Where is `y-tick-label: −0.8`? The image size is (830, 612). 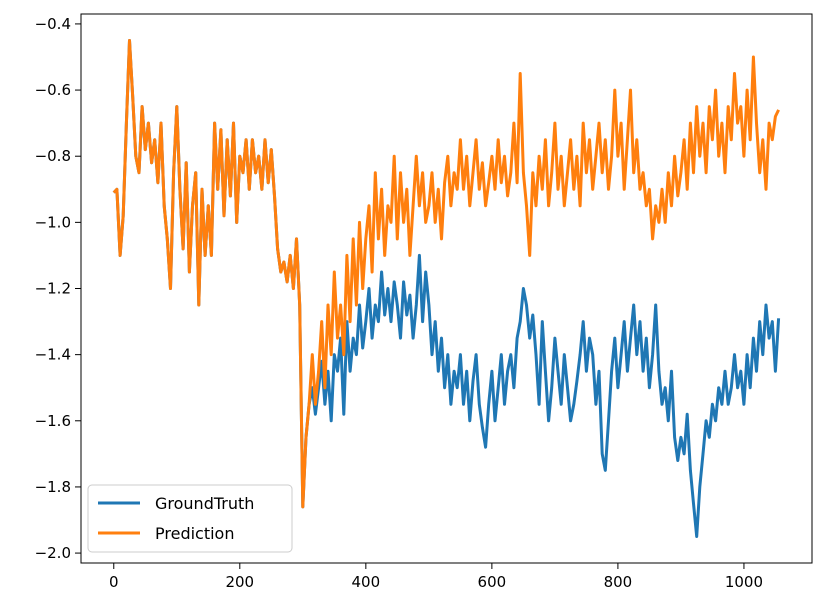 y-tick-label: −0.8 is located at coordinates (53, 156).